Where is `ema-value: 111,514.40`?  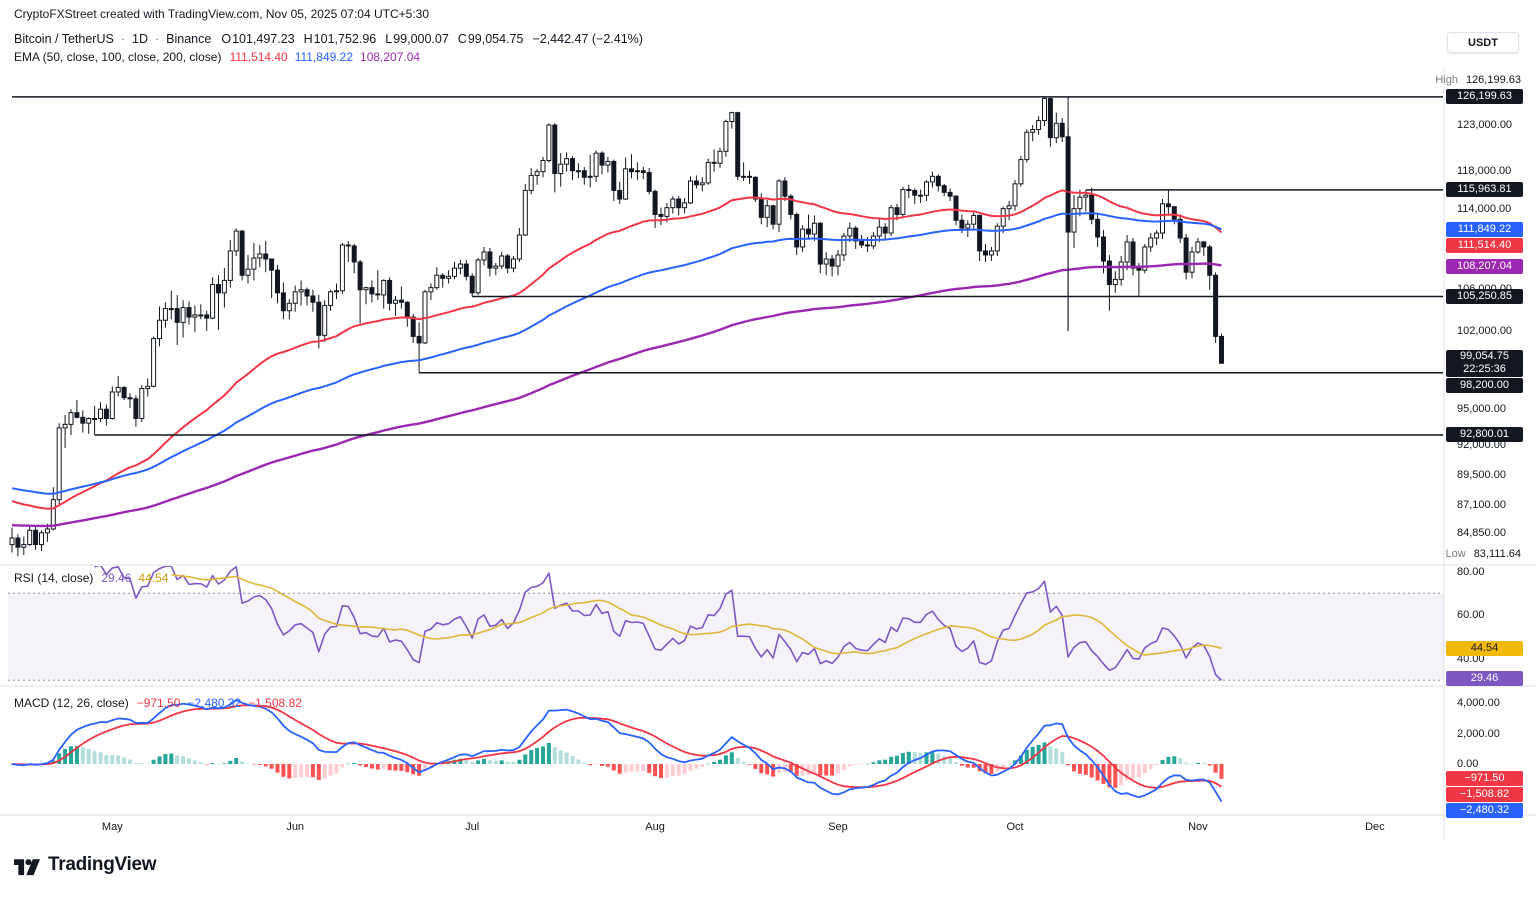 ema-value: 111,514.40 is located at coordinates (258, 57).